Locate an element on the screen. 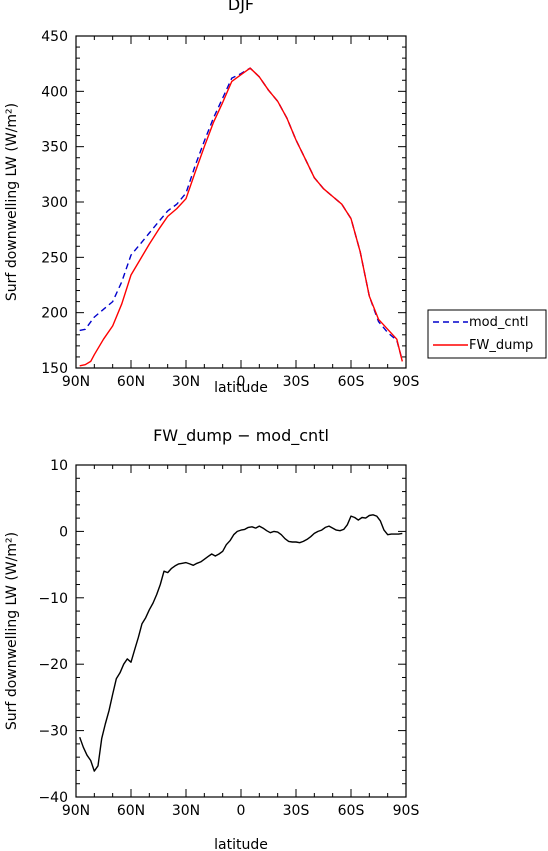  y-tick-labels: 150 200 250 300 350 400 450 is located at coordinates (54, 203).